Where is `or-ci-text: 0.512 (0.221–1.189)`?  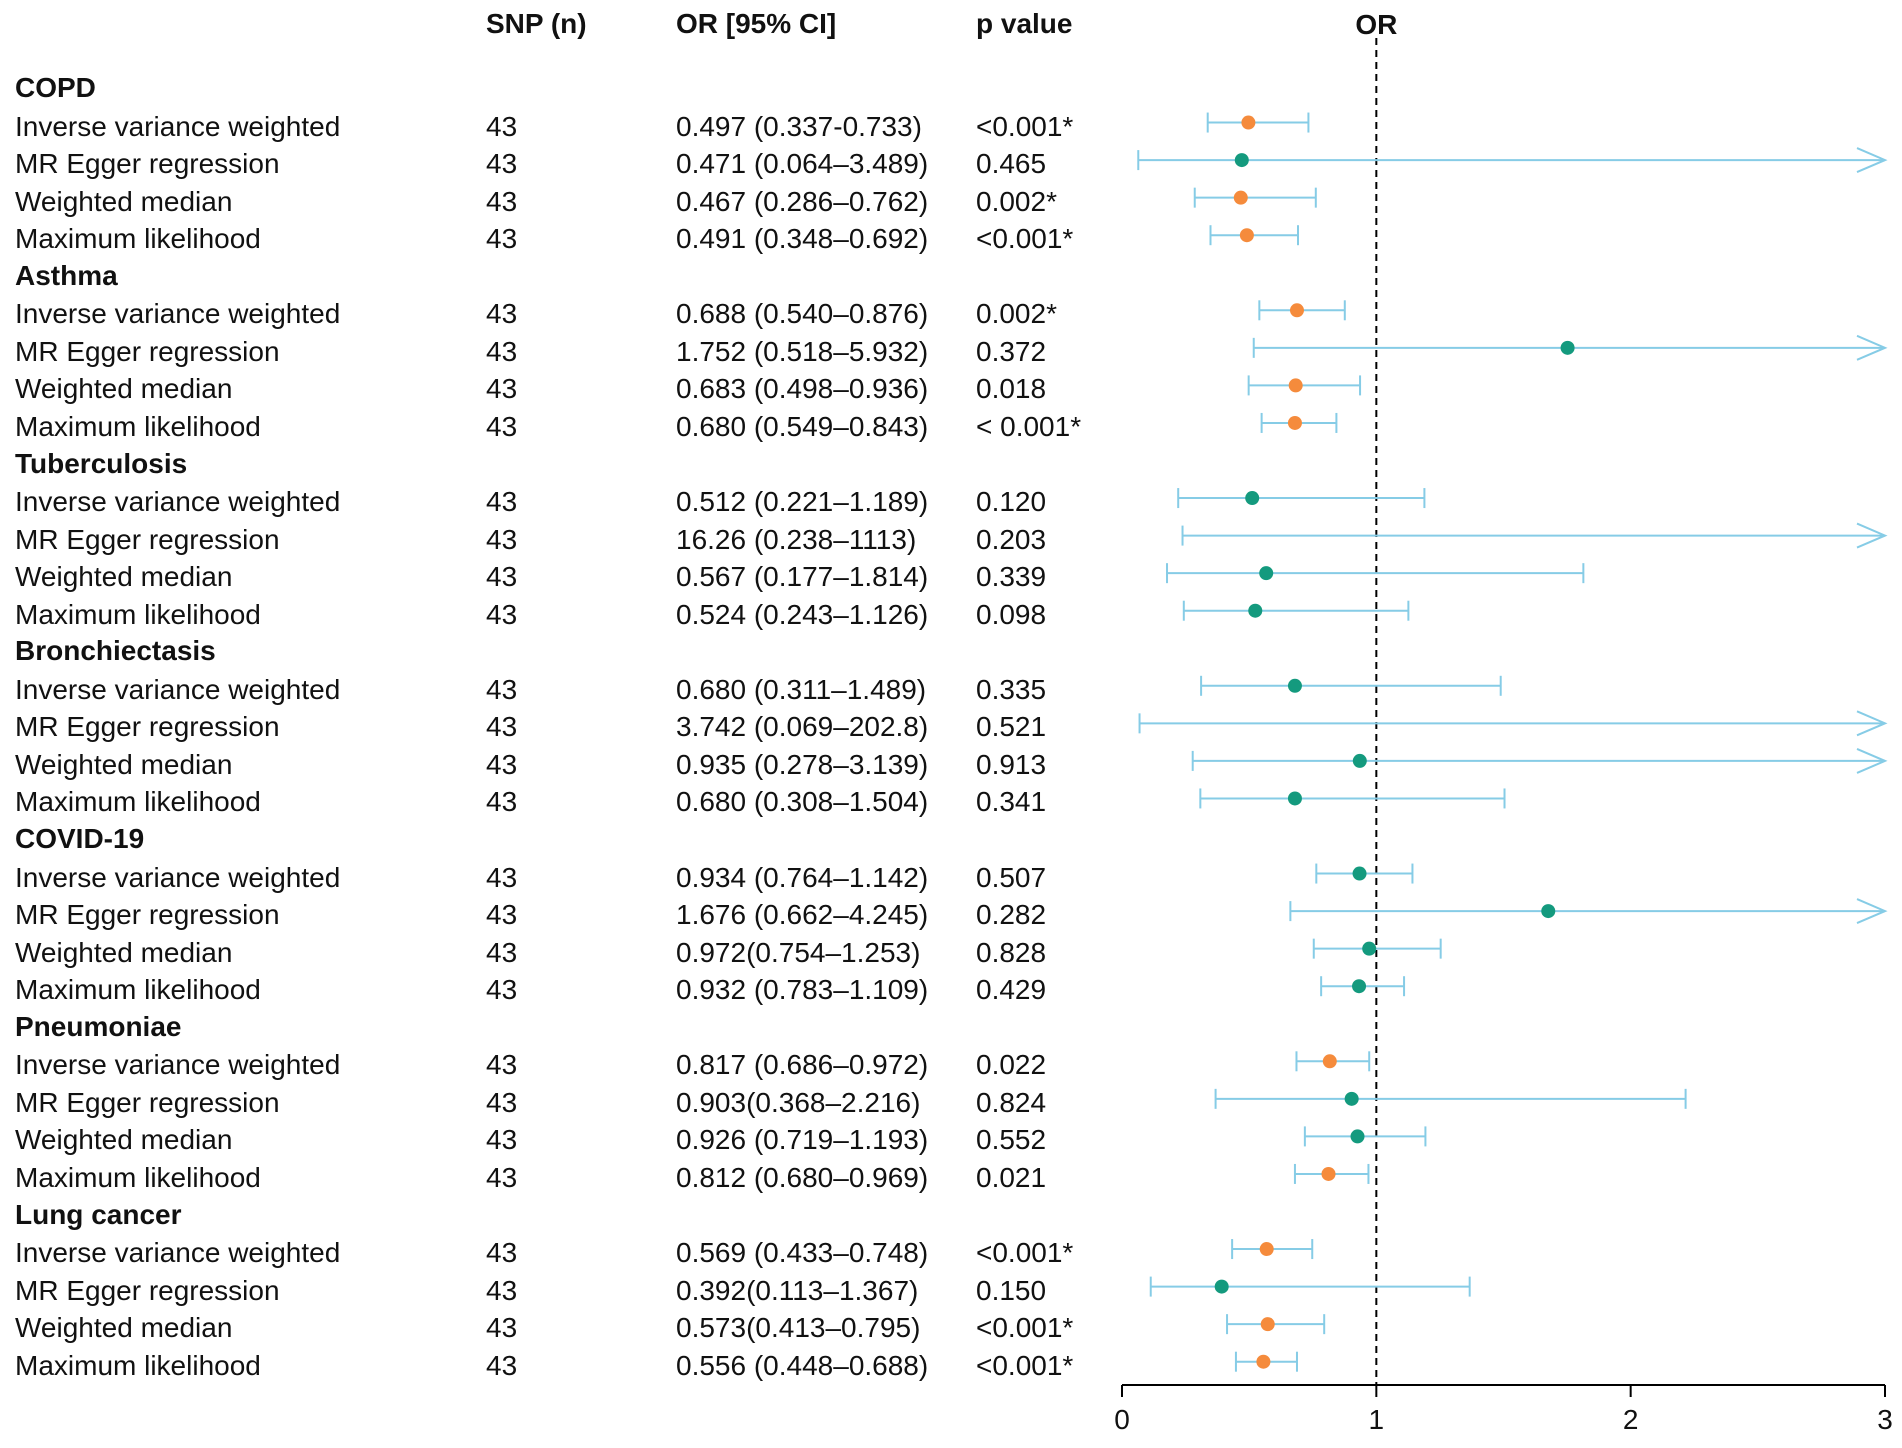 or-ci-text: 0.512 (0.221–1.189) is located at coordinates (802, 502).